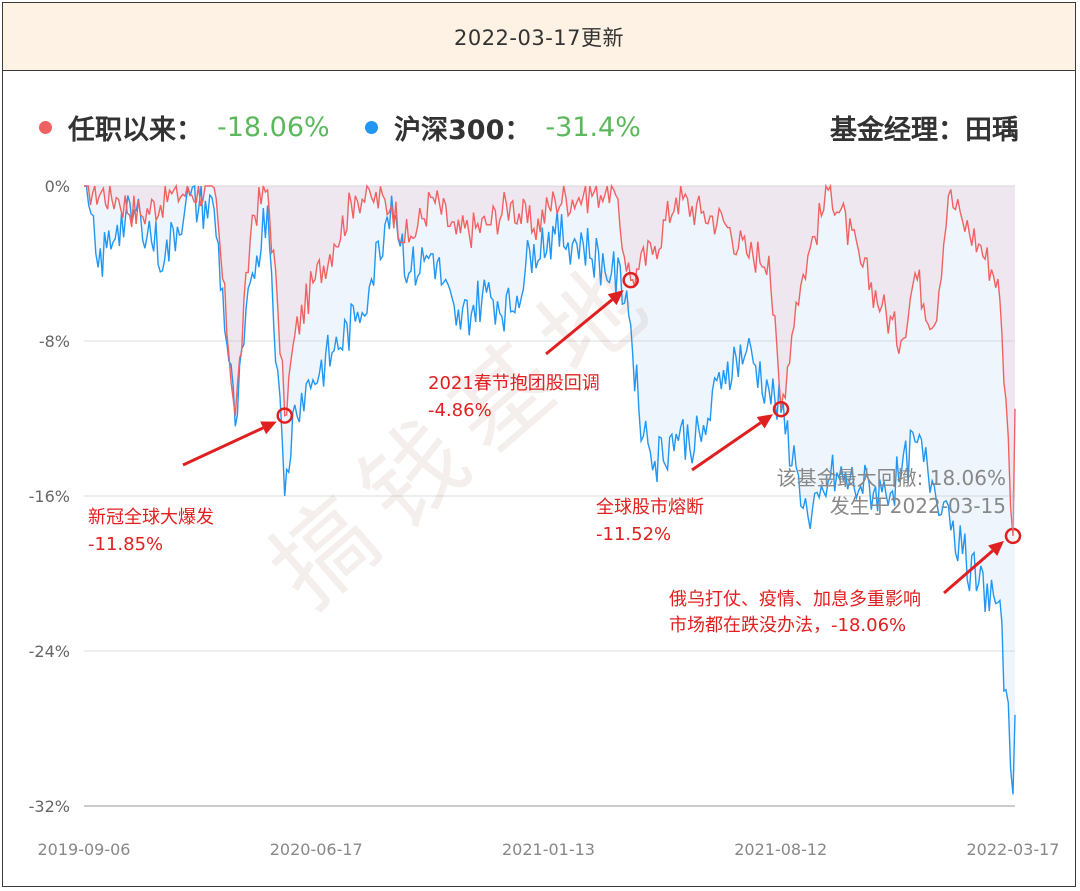 This screenshot has height=891, width=1080. I want to click on tooltip-line1: 该基金最大回撤: 18.06%, so click(891, 478).